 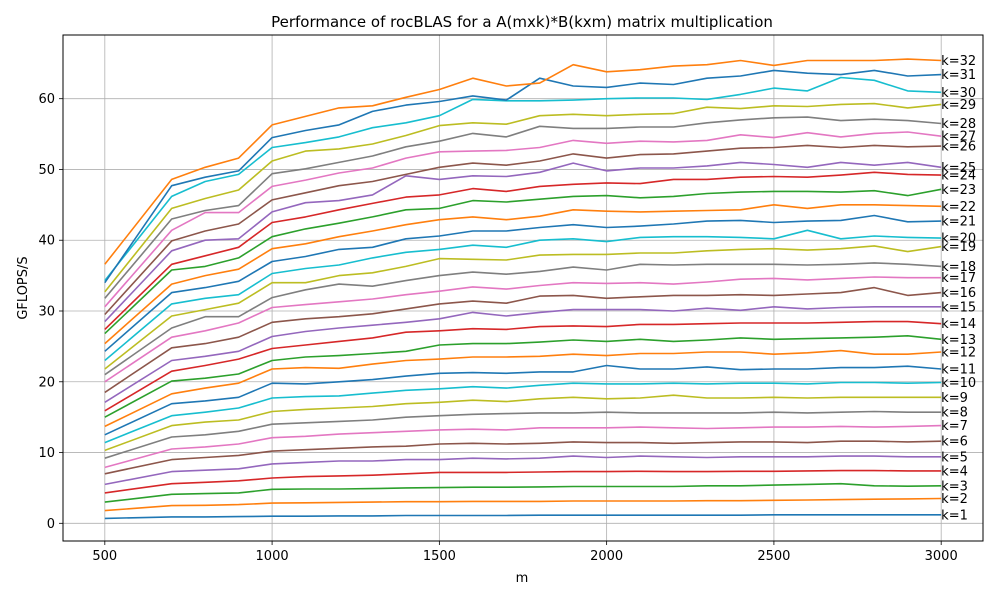 What do you see at coordinates (46, 382) in the screenshot?
I see `y-tick-label: 20` at bounding box center [46, 382].